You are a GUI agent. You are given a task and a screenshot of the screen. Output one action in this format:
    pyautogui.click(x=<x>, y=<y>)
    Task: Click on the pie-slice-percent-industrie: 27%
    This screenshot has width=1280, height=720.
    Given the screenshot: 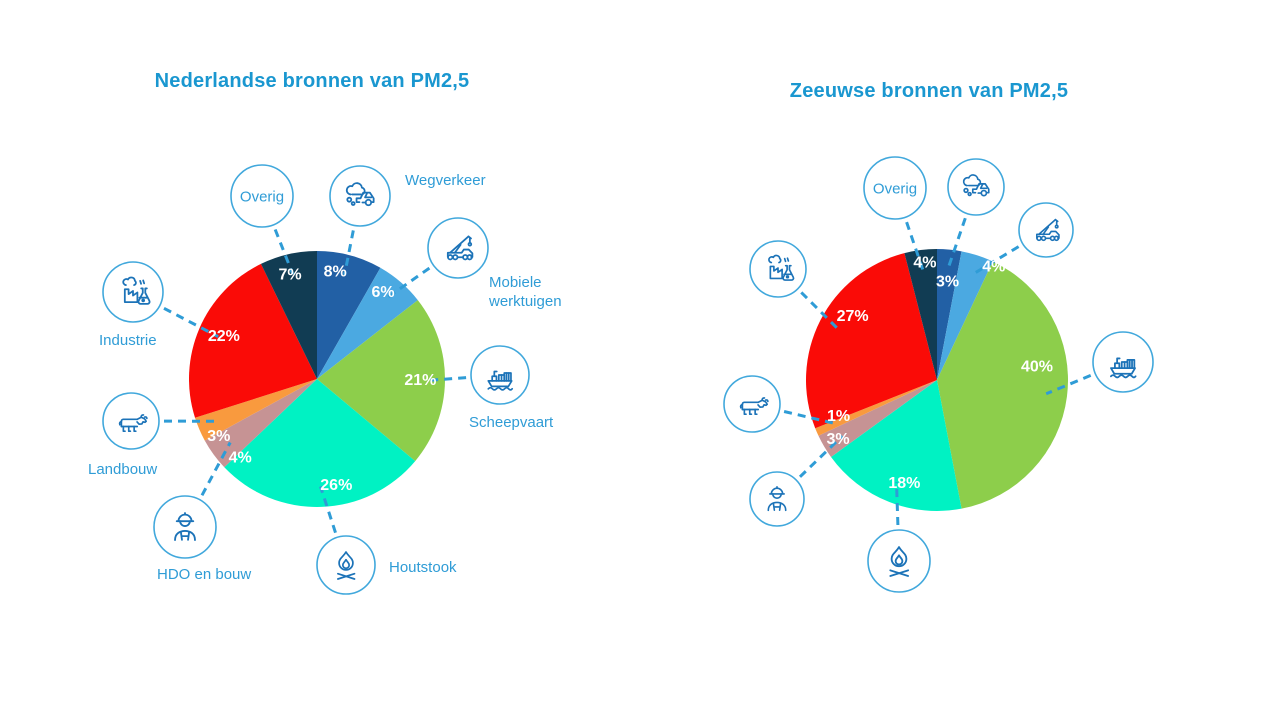 What is the action you would take?
    pyautogui.click(x=853, y=316)
    